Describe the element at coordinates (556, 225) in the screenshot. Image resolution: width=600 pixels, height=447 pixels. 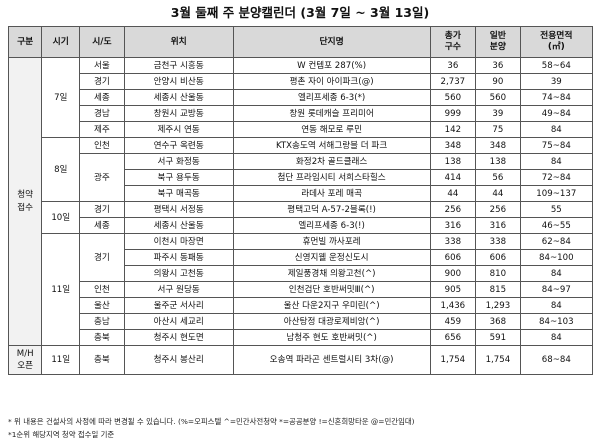
I see `area-cell: 46~55` at that location.